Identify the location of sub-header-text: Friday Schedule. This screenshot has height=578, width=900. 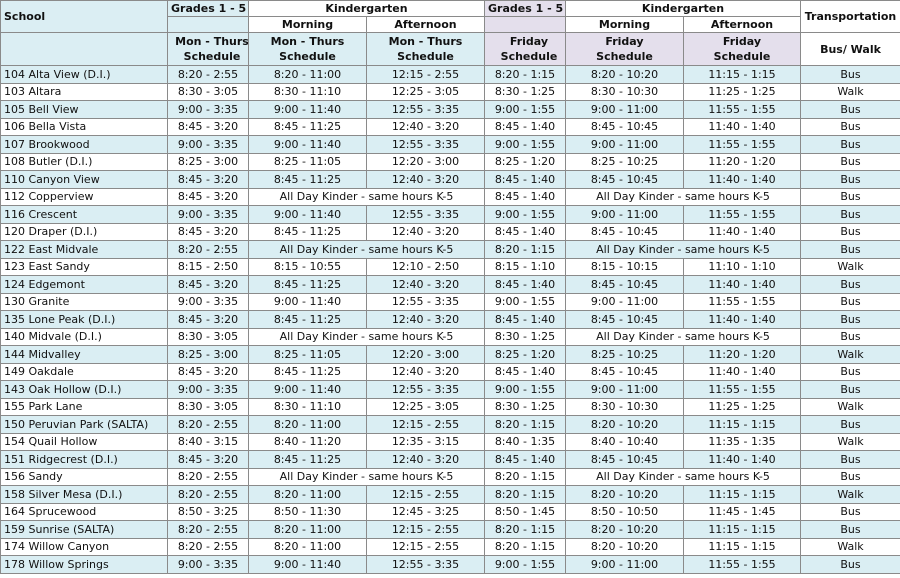
(742, 49).